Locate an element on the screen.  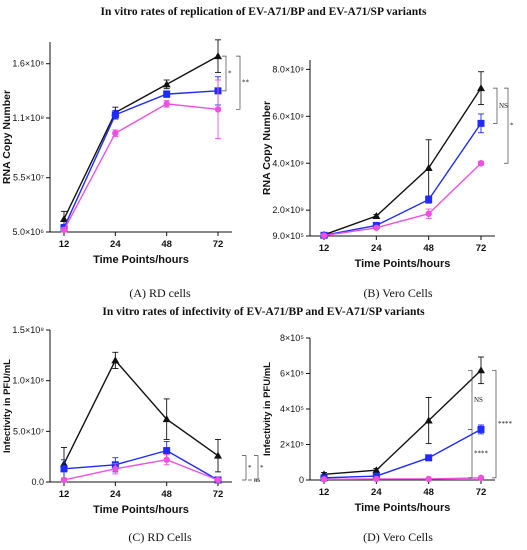
caption-c-letter: (C) is located at coordinates (136, 537).